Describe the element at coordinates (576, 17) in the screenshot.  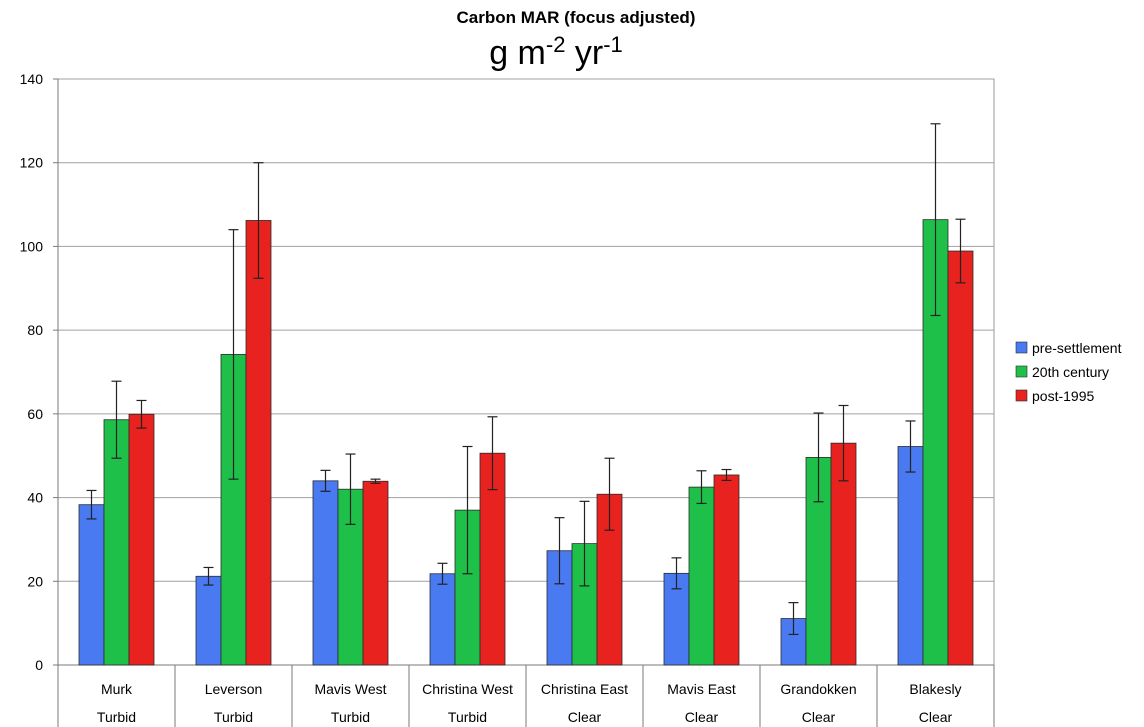
I see `chart-title: Carbon MAR (focus adjusted)` at that location.